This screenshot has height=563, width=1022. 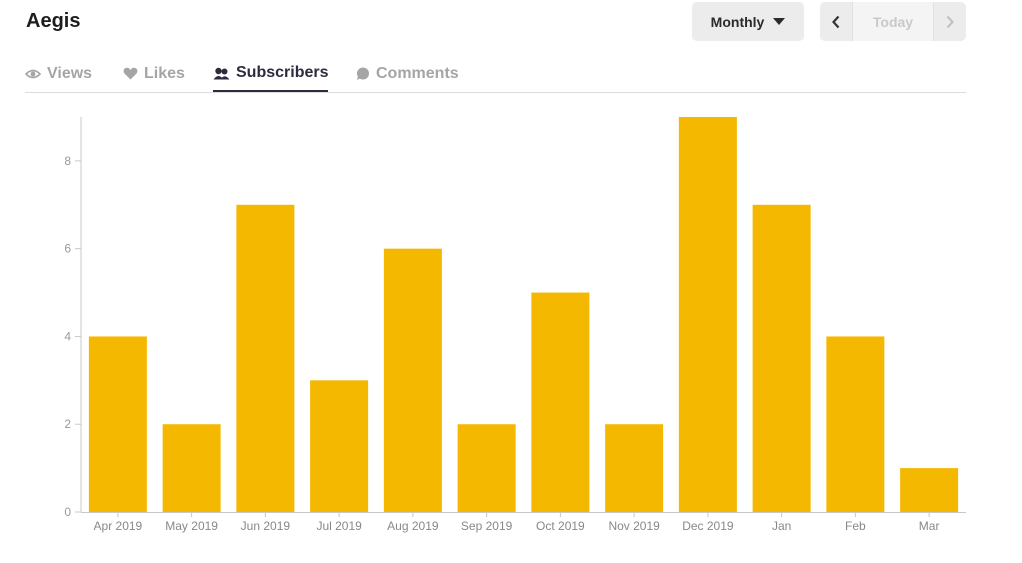 I want to click on x-tick-label: Jul 2019, so click(x=339, y=526).